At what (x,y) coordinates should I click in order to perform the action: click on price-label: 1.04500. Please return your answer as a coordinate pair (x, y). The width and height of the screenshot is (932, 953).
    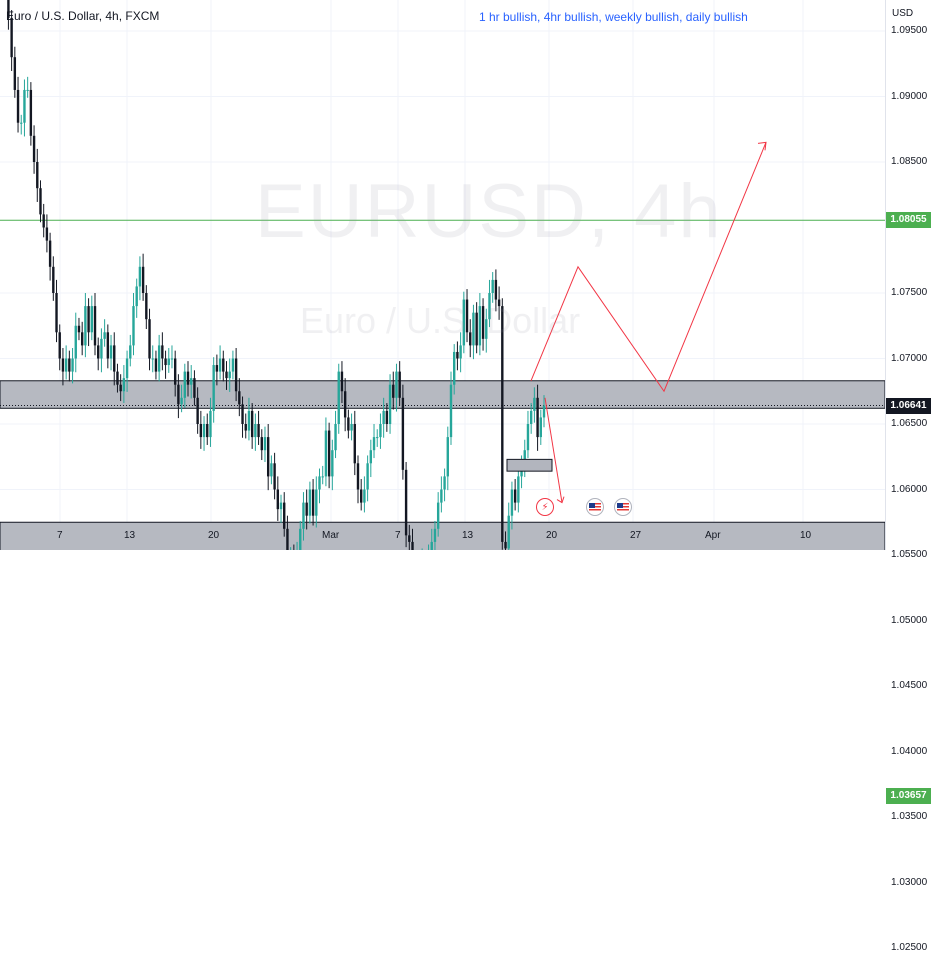
    Looking at the image, I should click on (909, 685).